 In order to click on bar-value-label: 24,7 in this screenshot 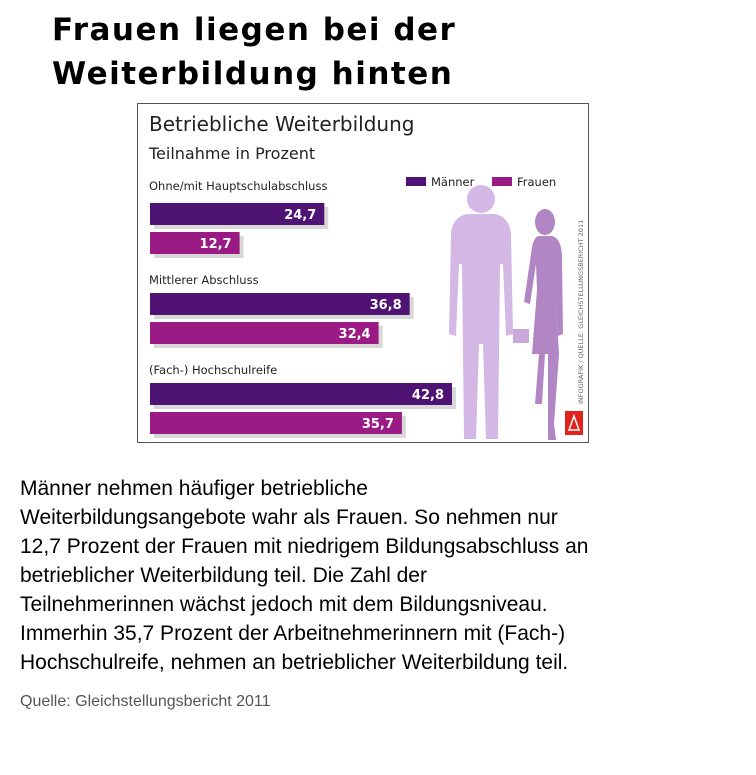, I will do `click(300, 215)`.